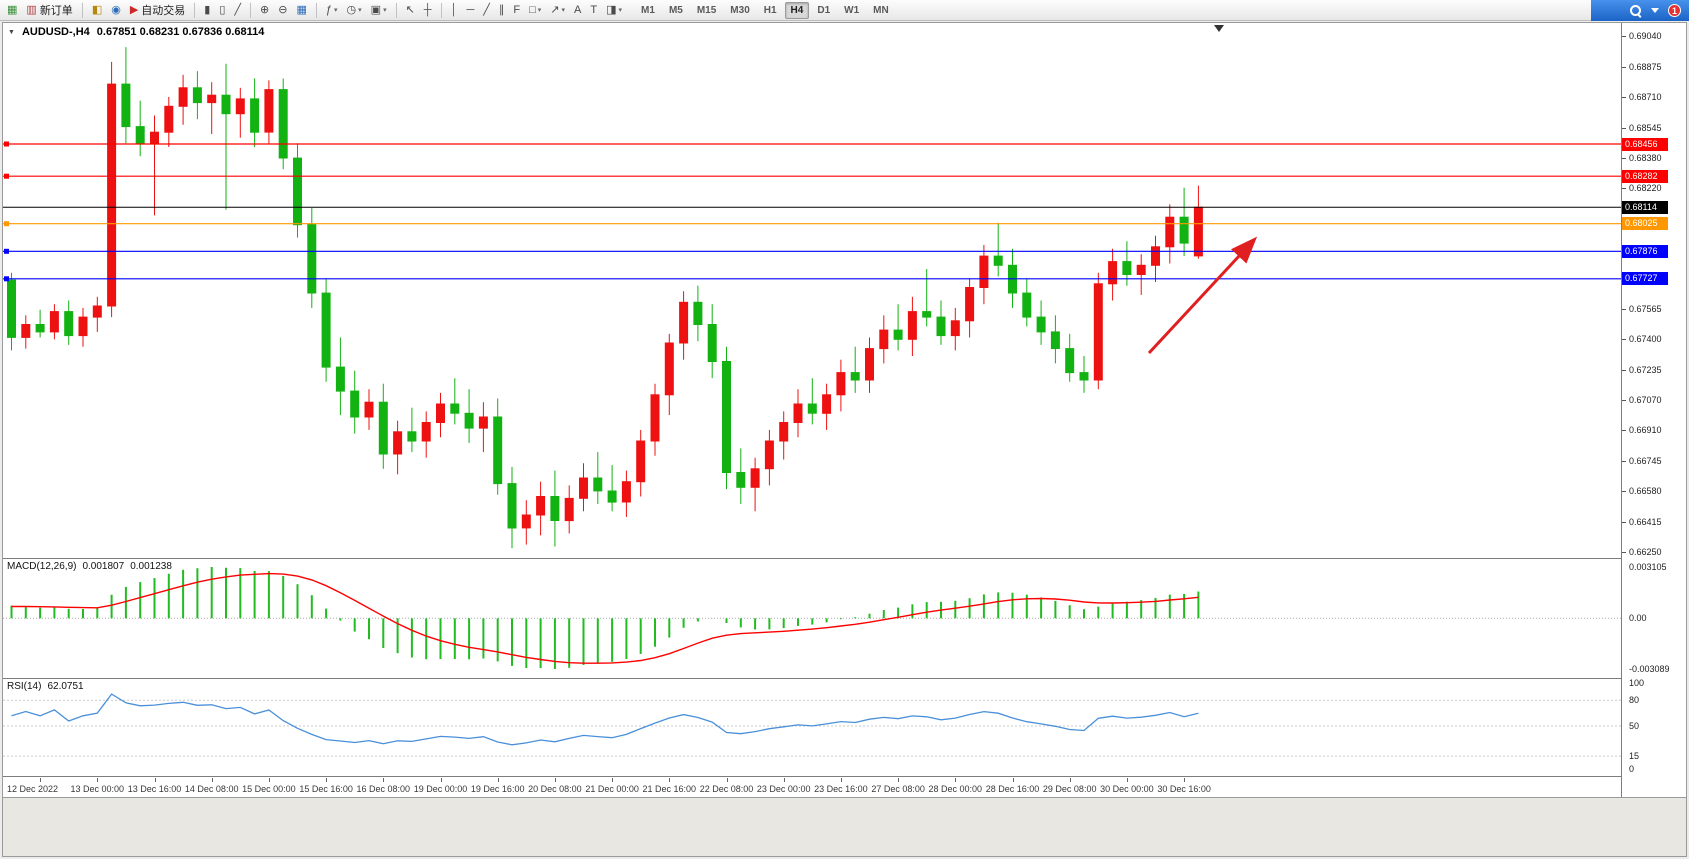 This screenshot has width=1689, height=859. I want to click on timeframe-d1: D1, so click(824, 10).